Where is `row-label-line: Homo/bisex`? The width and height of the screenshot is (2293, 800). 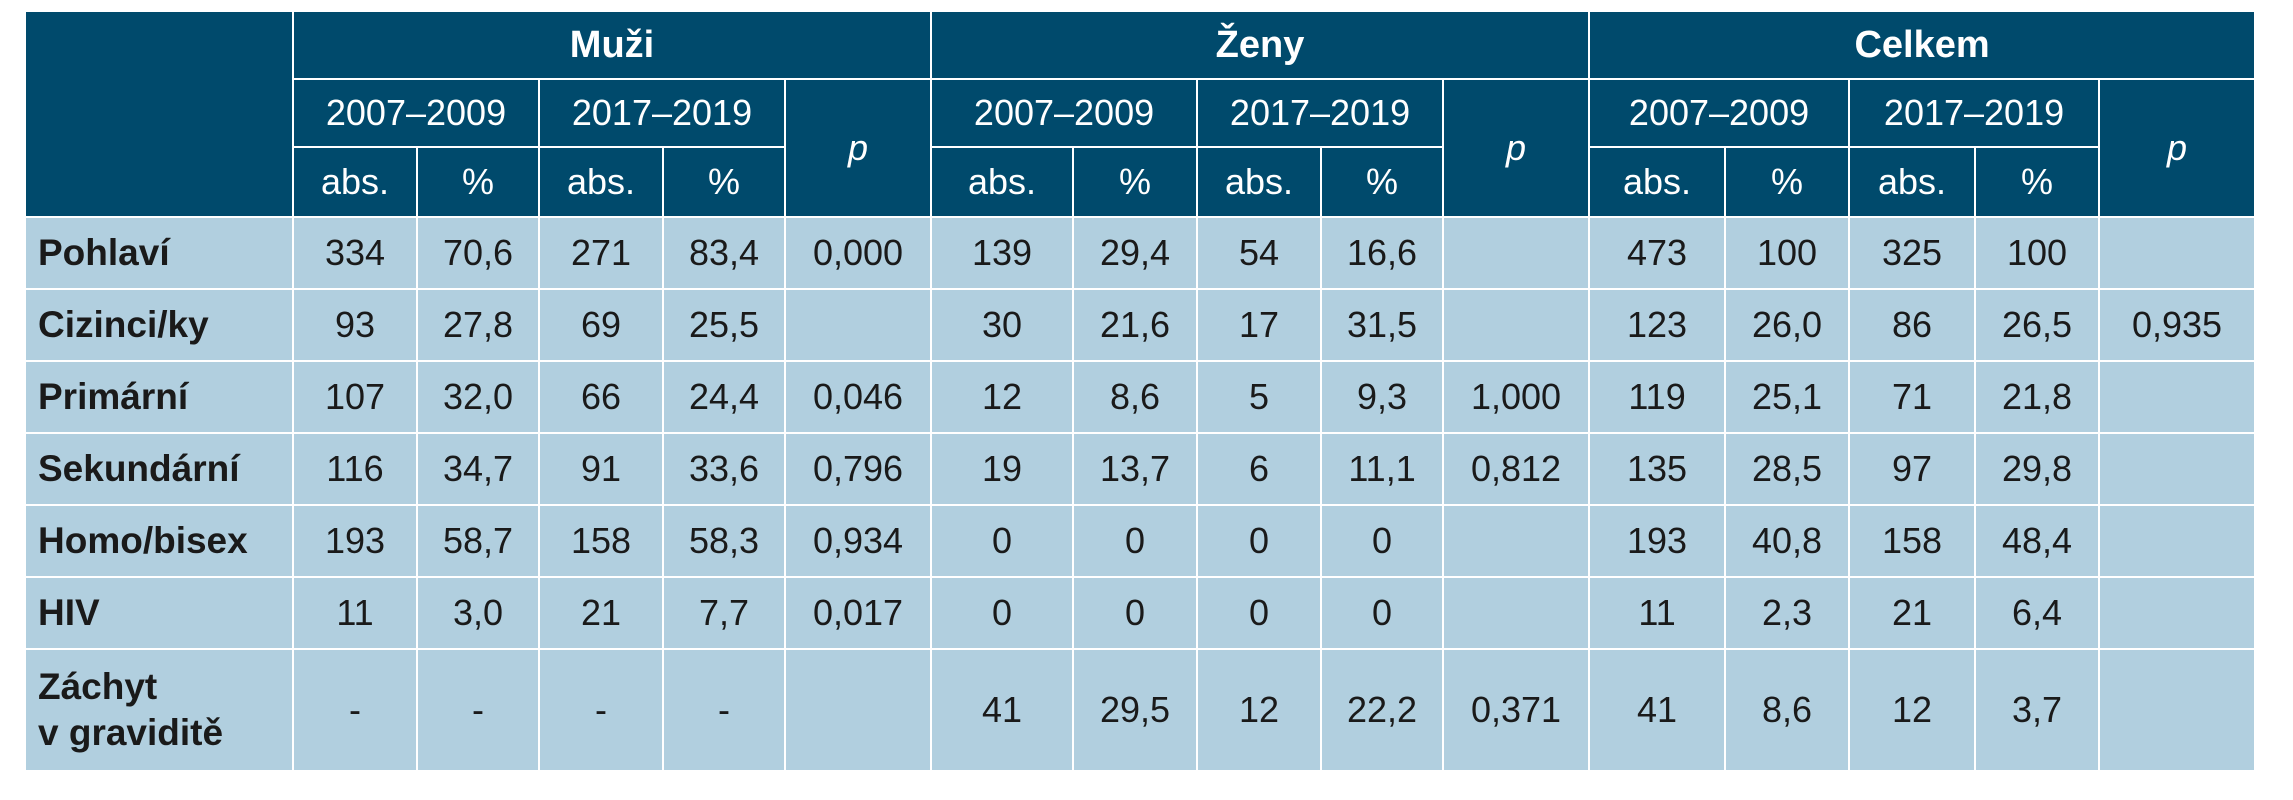 row-label-line: Homo/bisex is located at coordinates (143, 540).